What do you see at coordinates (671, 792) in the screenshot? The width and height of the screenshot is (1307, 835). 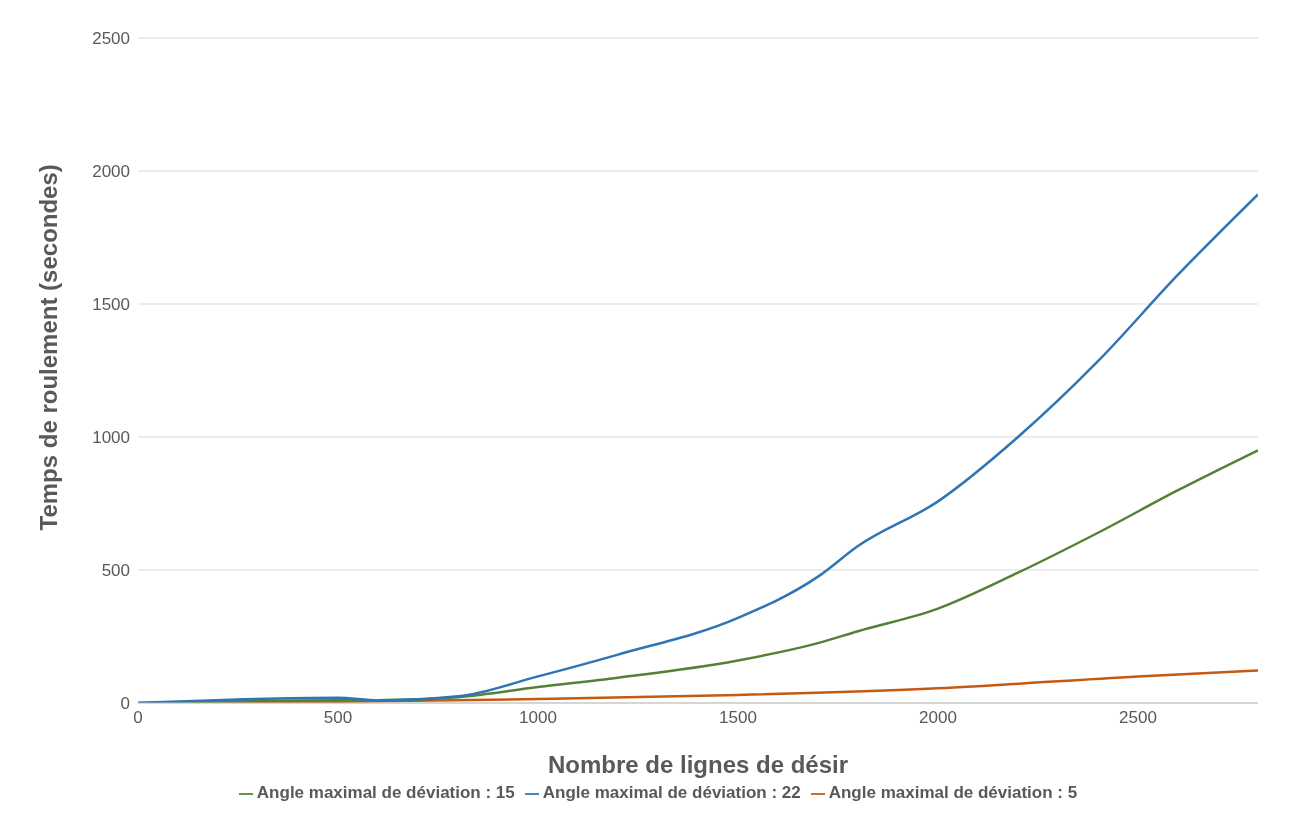 I see `legend-label: Angle maximal de déviation : 22` at bounding box center [671, 792].